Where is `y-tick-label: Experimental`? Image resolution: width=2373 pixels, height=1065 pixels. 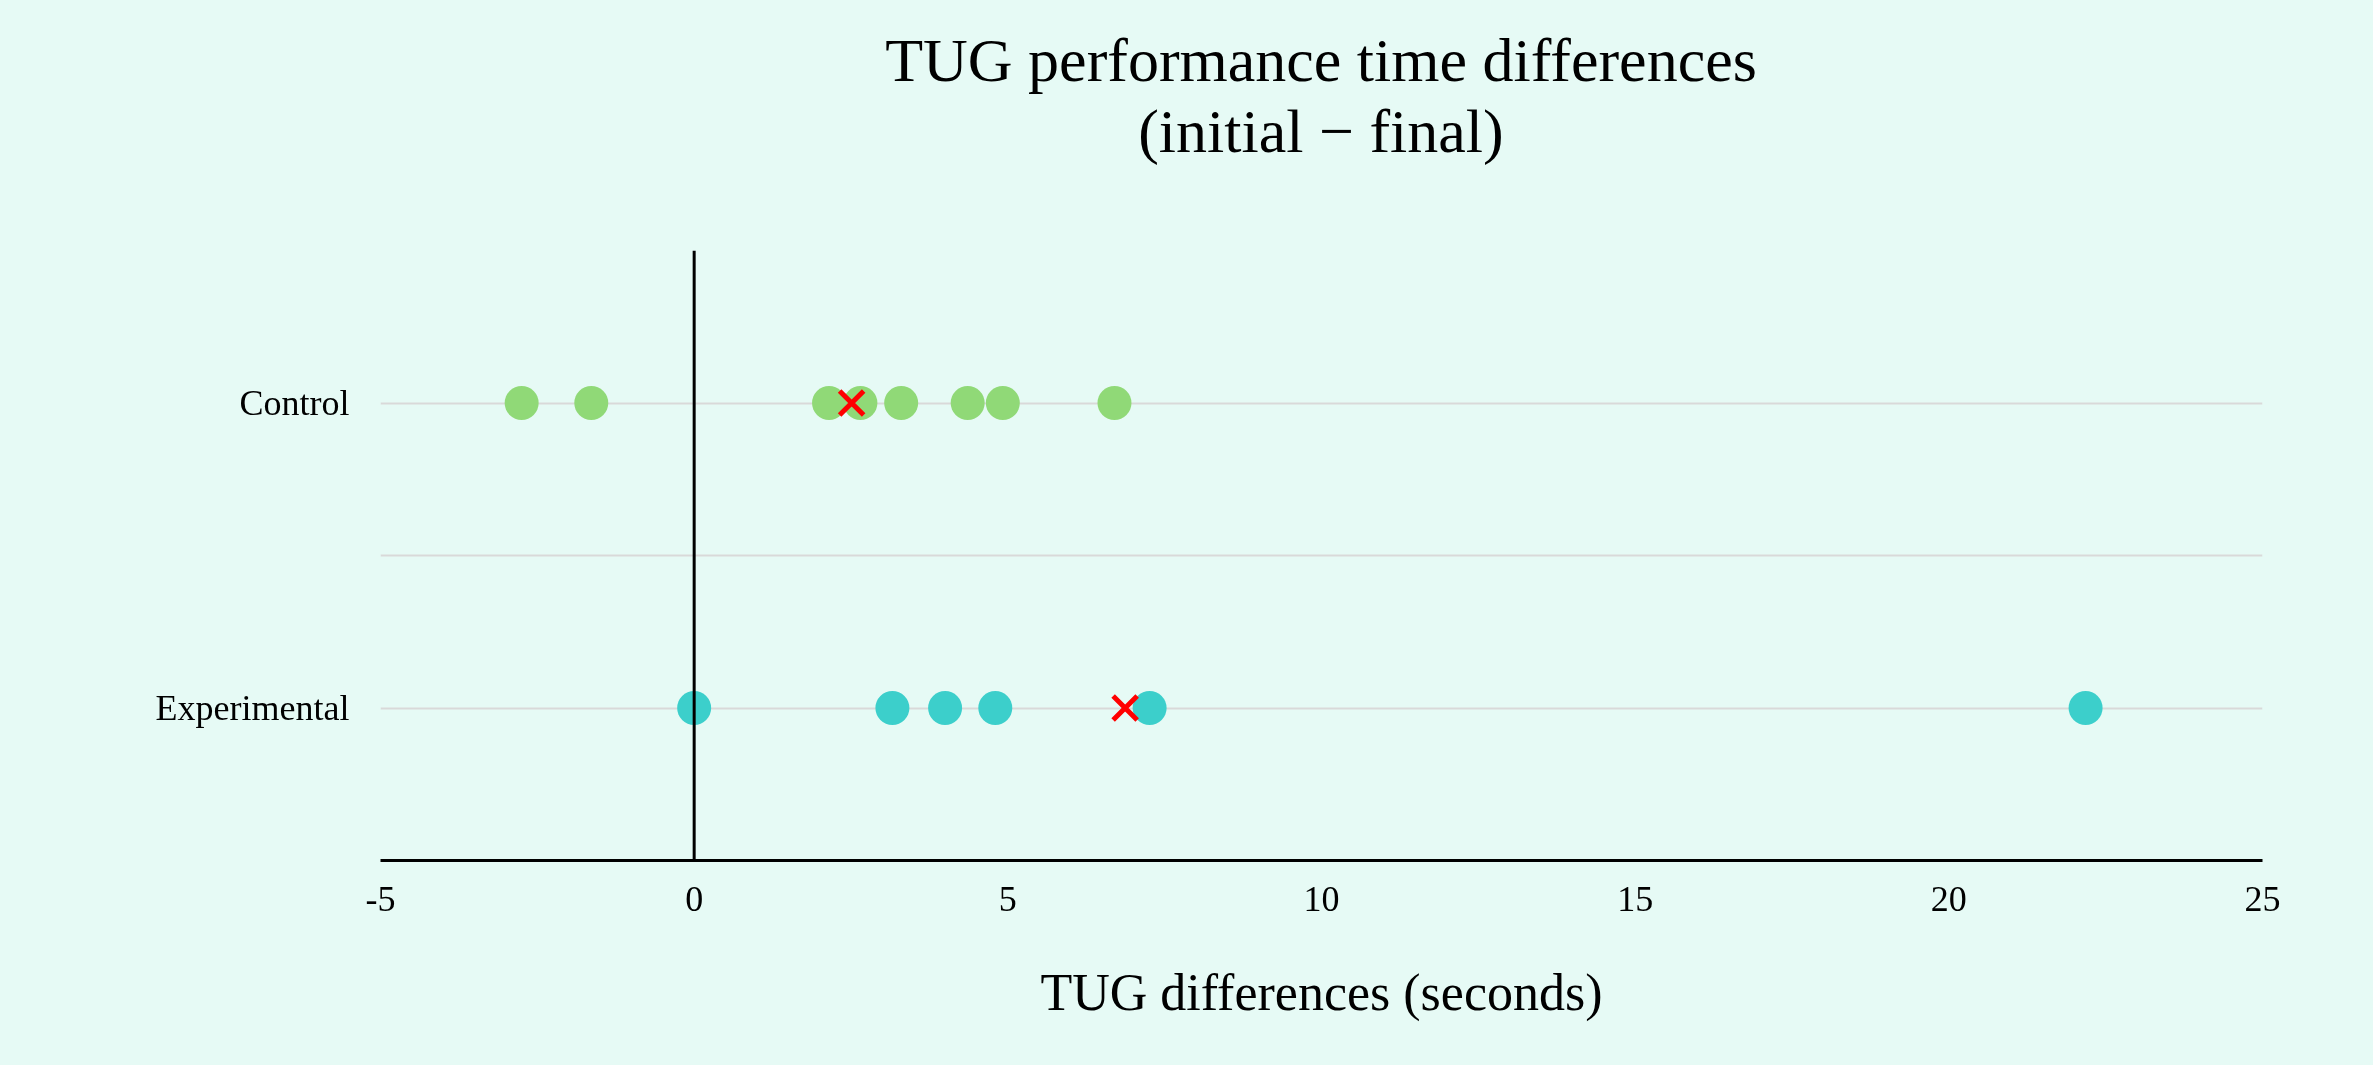
y-tick-label: Experimental is located at coordinates (252, 708).